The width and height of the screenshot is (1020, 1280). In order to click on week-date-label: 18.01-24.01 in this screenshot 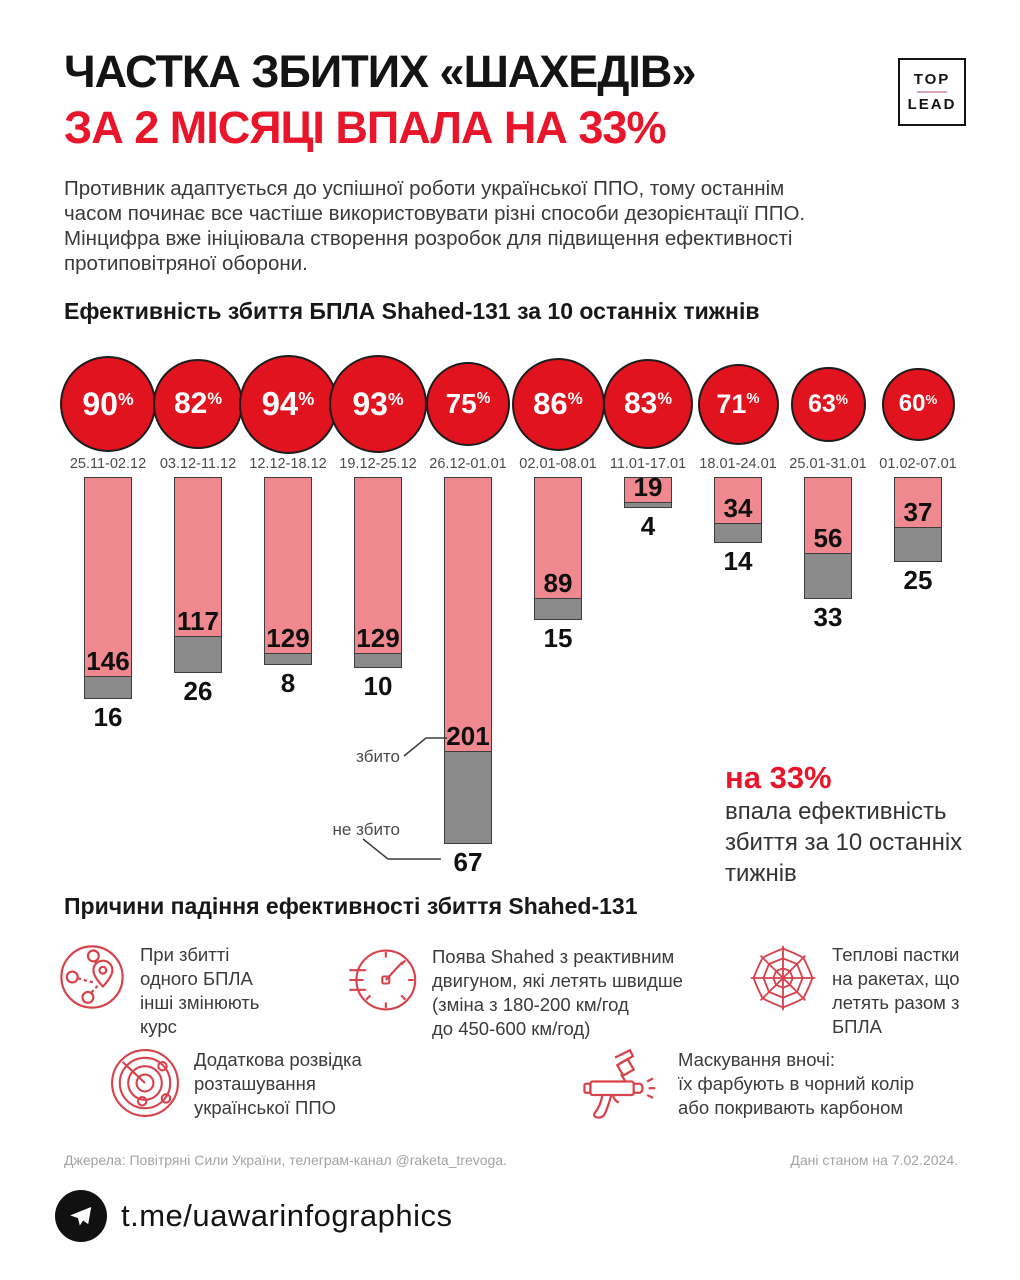, I will do `click(738, 464)`.